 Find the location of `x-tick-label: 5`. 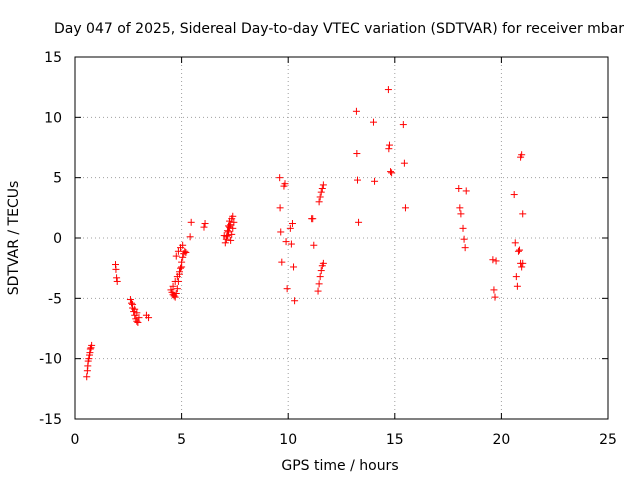

x-tick-label: 5 is located at coordinates (181, 440).